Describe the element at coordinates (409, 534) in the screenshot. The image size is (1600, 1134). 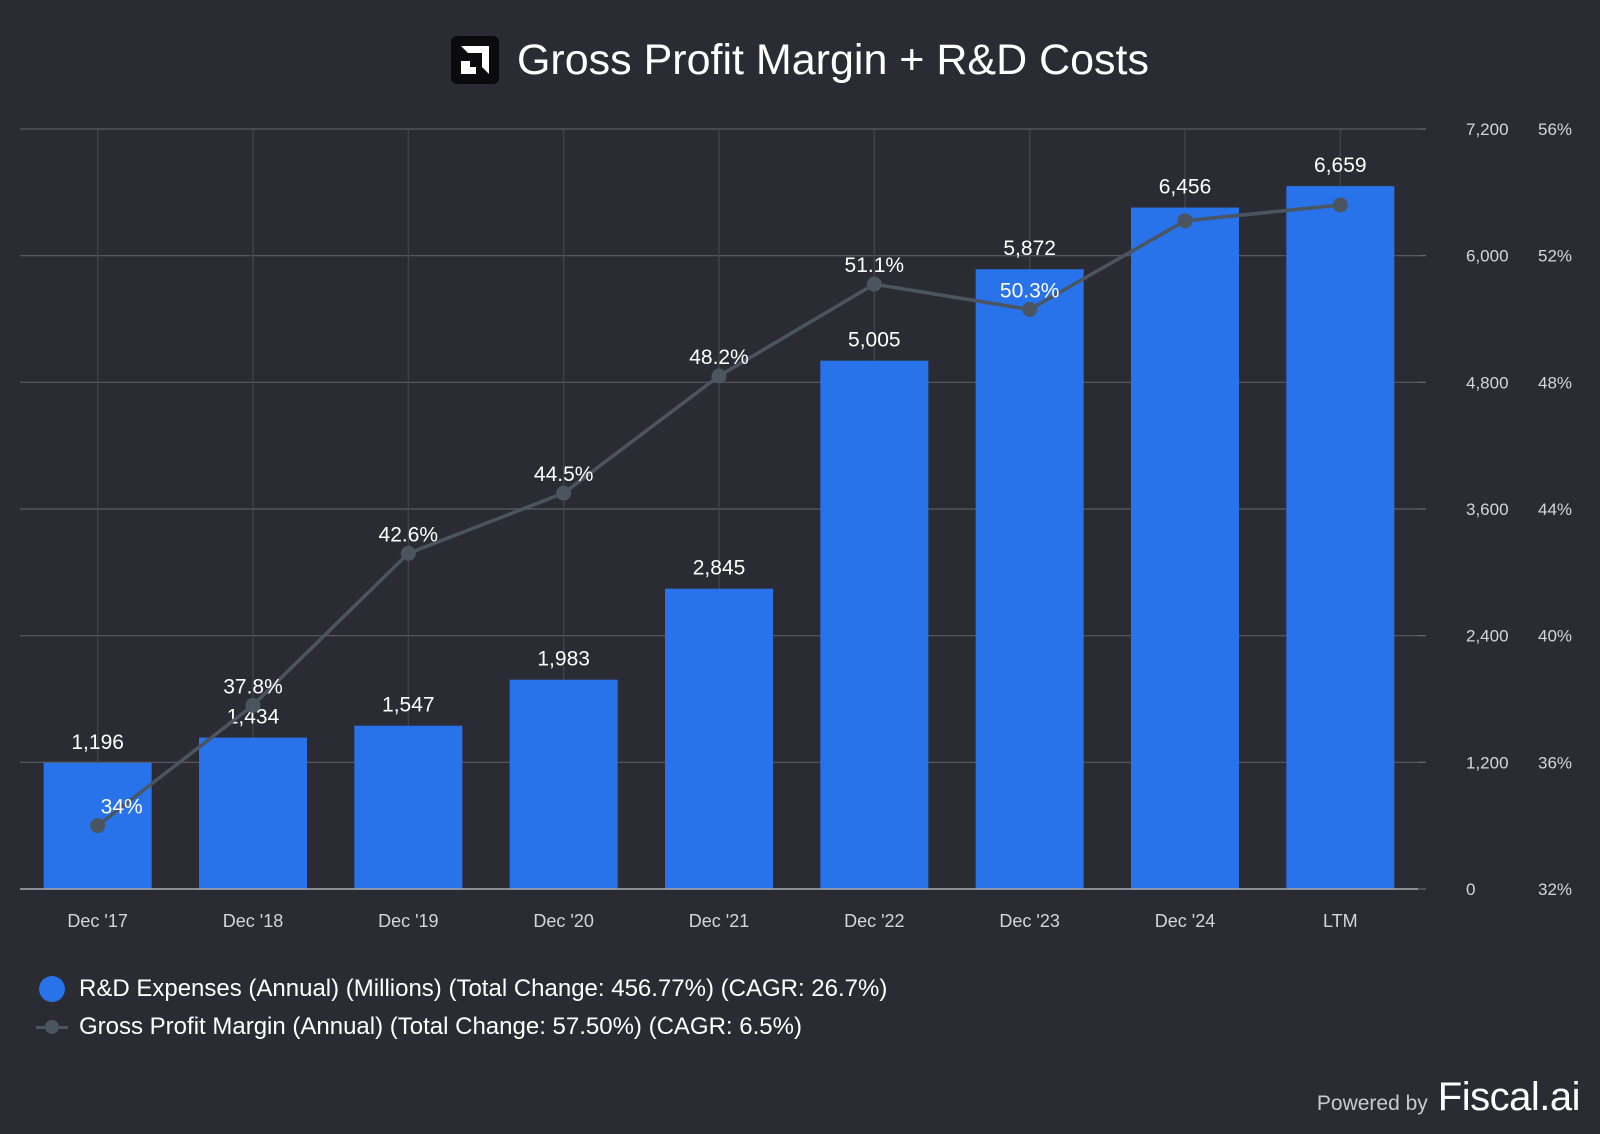
I see `line-value-label: 42.6%` at that location.